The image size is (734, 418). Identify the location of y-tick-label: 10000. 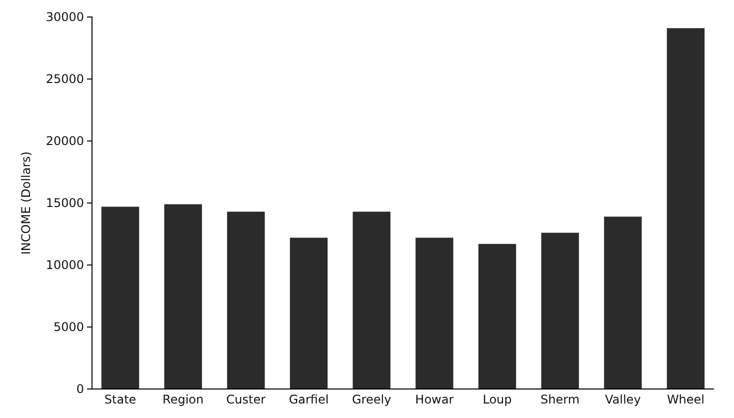
(65, 265).